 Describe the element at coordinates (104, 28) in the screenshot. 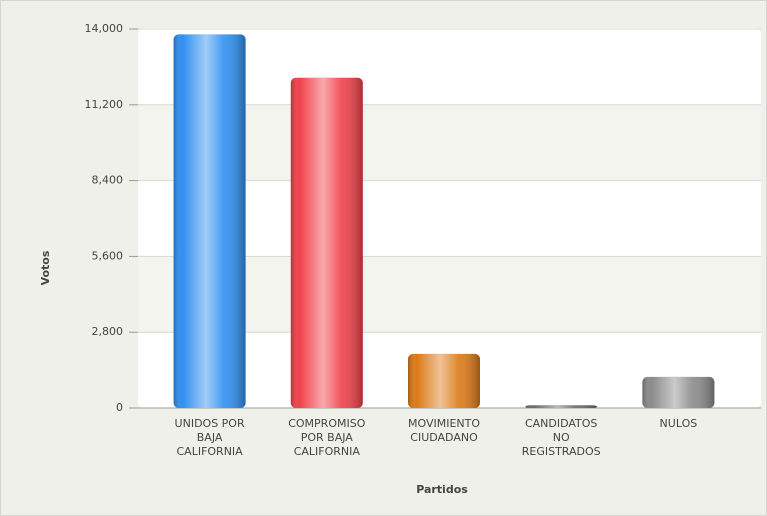

I see `y-tick-label: 14,000` at that location.